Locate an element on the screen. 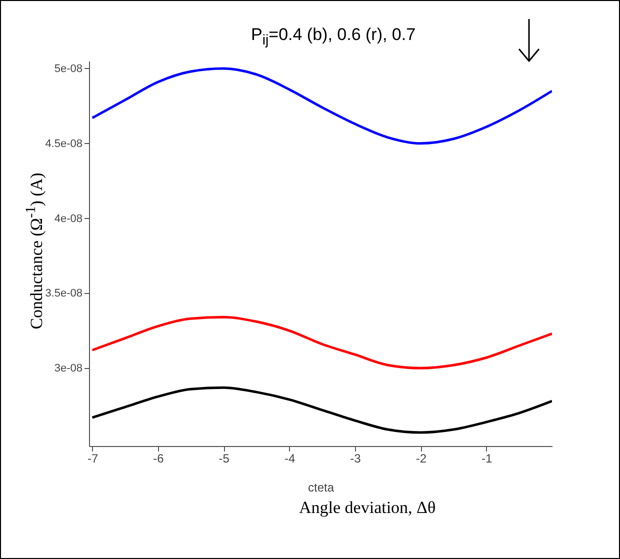 Image resolution: width=620 pixels, height=559 pixels. x-tick-label: -6 is located at coordinates (158, 459).